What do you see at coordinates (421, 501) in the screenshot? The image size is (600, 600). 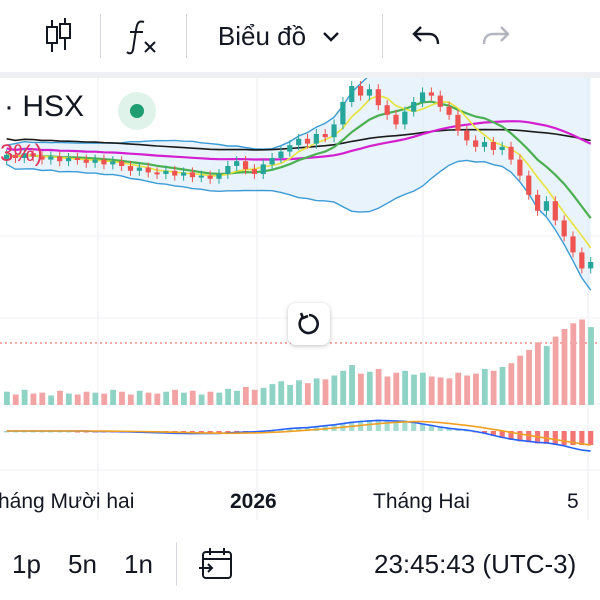 I see `x-axis-label: Tháng Hai` at bounding box center [421, 501].